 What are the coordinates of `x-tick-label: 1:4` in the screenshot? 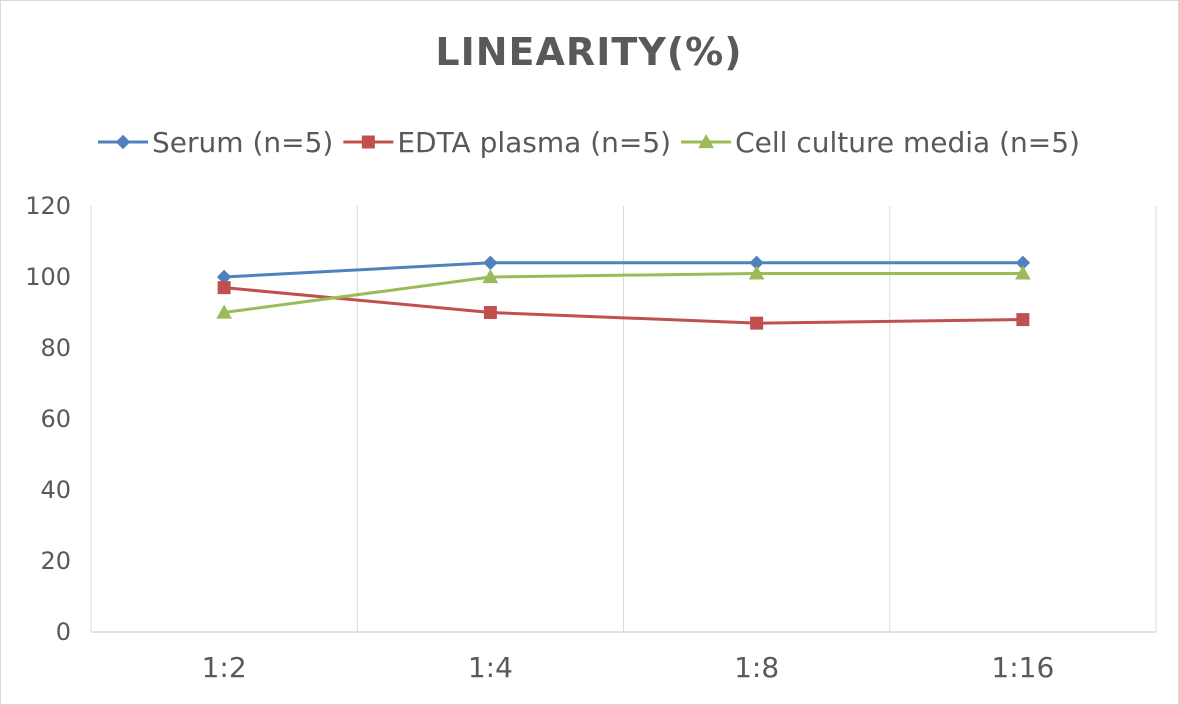 It's located at (490, 667).